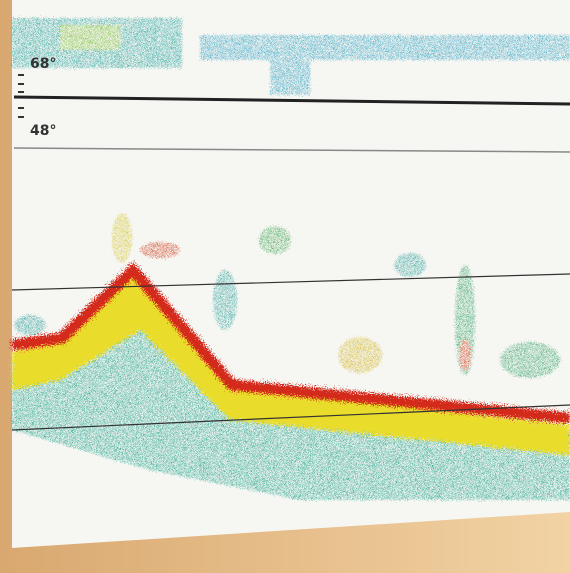  I want to click on depth-line, so click(291, 150).